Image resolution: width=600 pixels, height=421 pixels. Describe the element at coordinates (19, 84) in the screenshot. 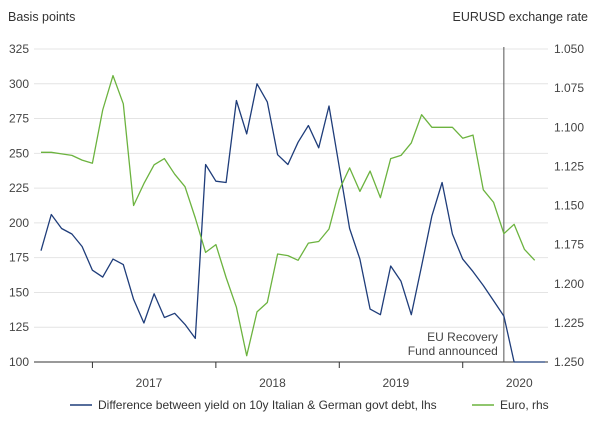

I see `left-tick-label: 300` at that location.